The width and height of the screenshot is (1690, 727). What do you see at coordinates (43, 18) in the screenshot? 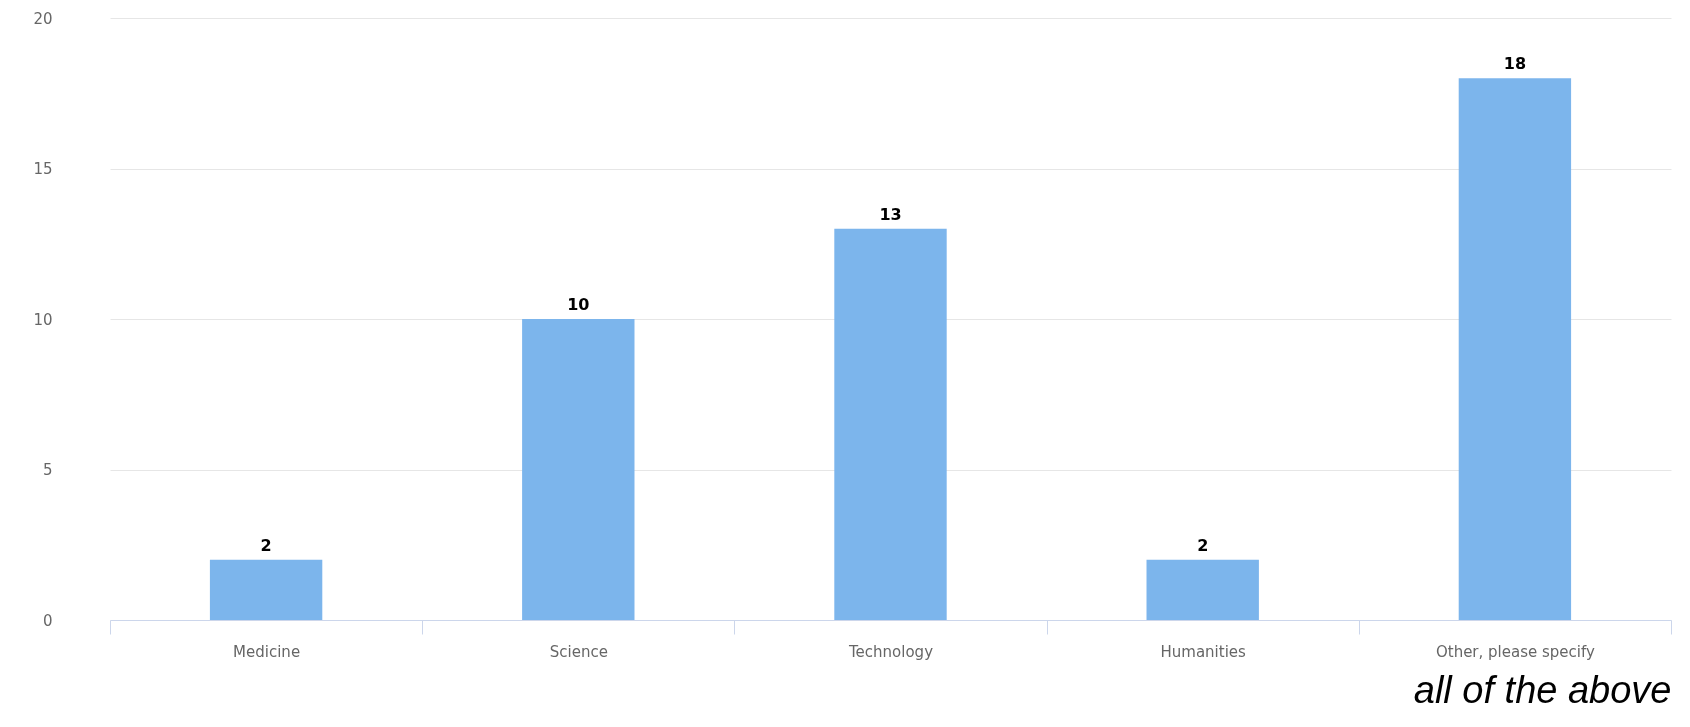
I see `y-tick-label: 20` at bounding box center [43, 18].